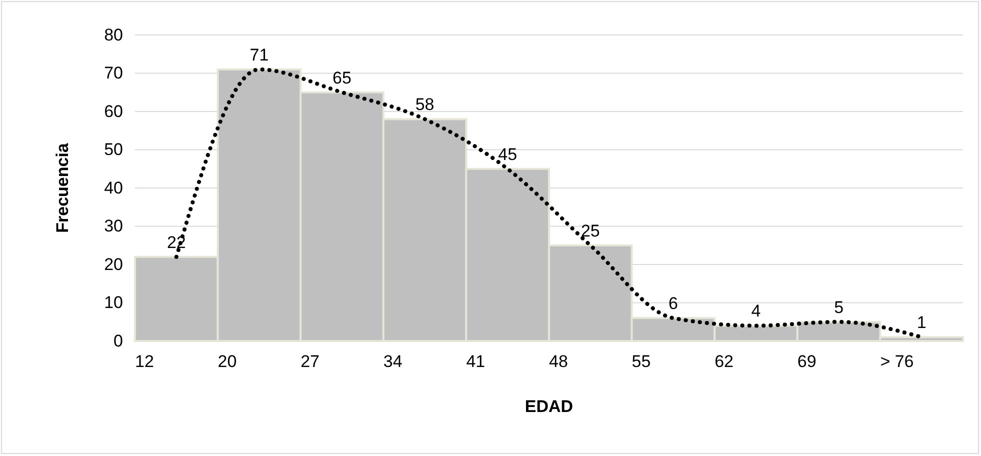 The width and height of the screenshot is (981, 456). I want to click on data-label: 65, so click(342, 78).